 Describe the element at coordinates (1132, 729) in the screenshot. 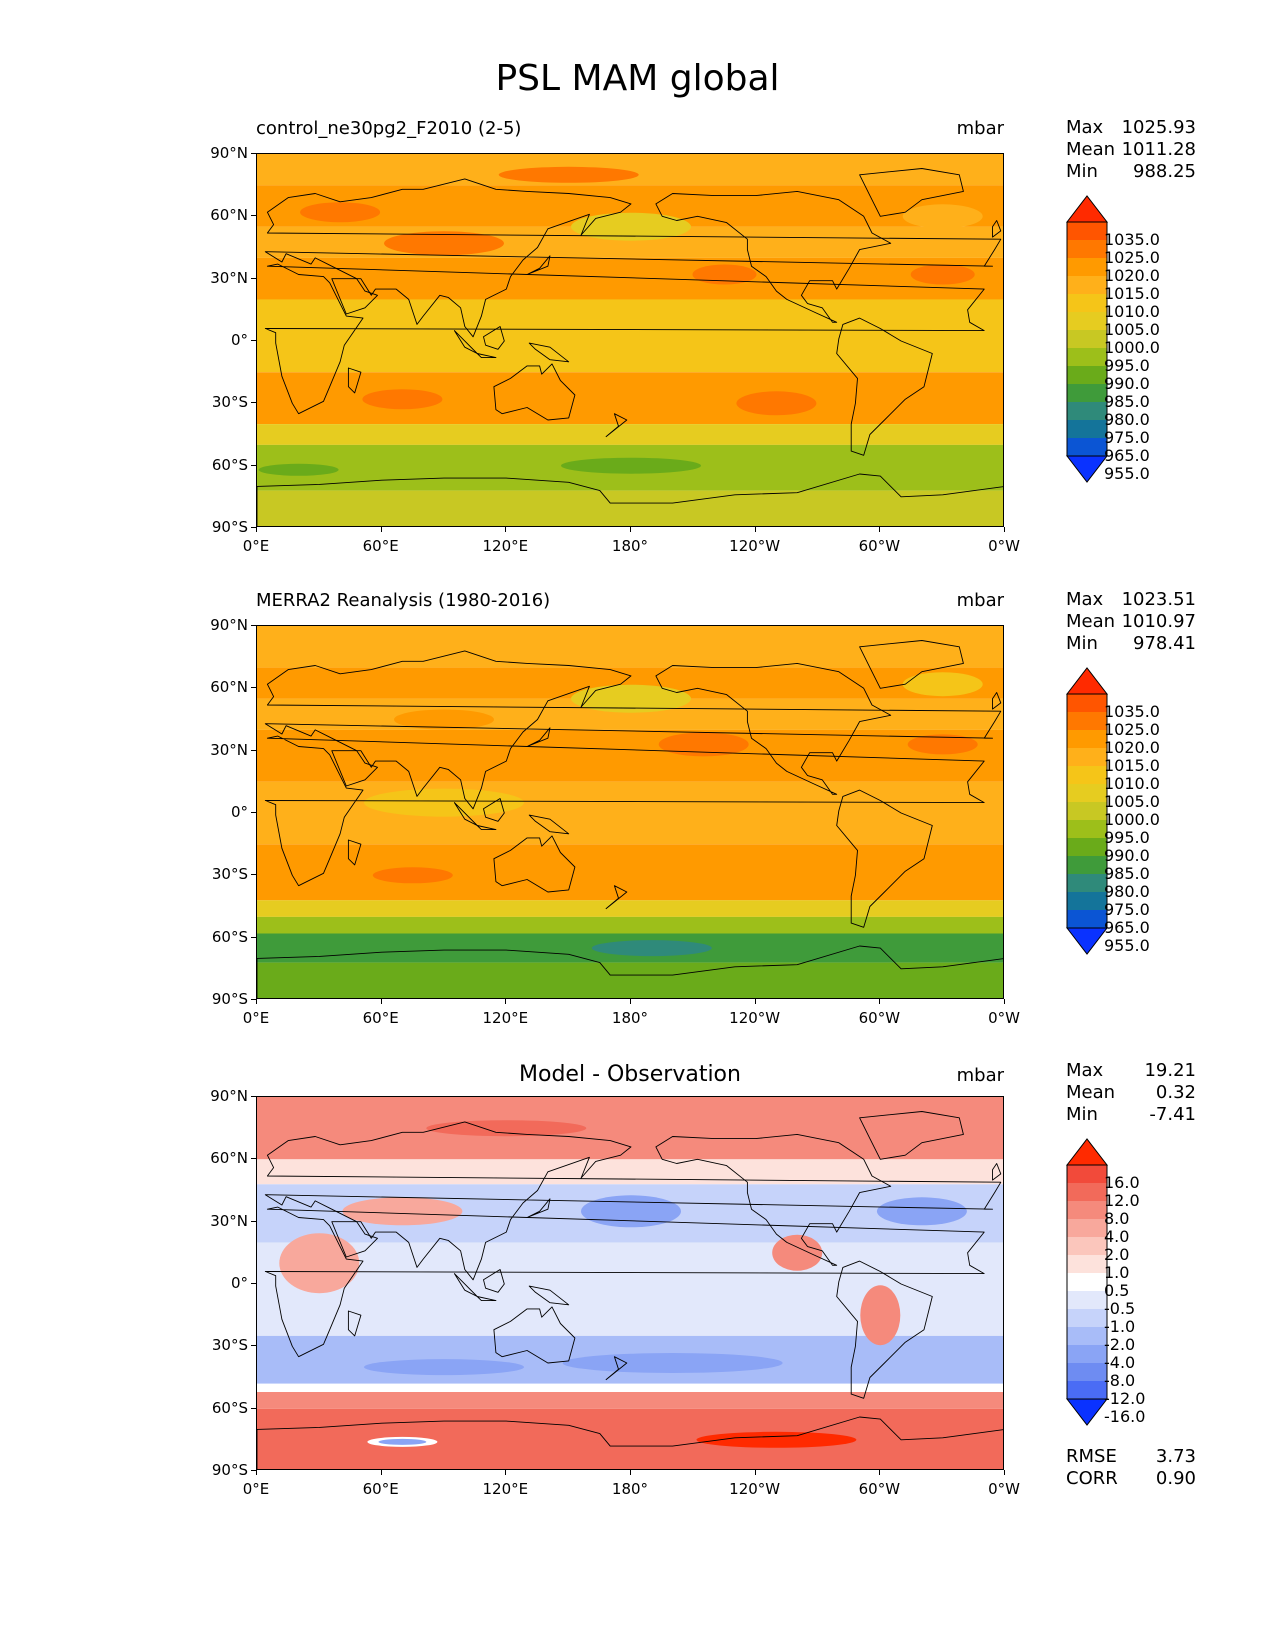

I see `colorbar-level-label: 1025.0` at that location.